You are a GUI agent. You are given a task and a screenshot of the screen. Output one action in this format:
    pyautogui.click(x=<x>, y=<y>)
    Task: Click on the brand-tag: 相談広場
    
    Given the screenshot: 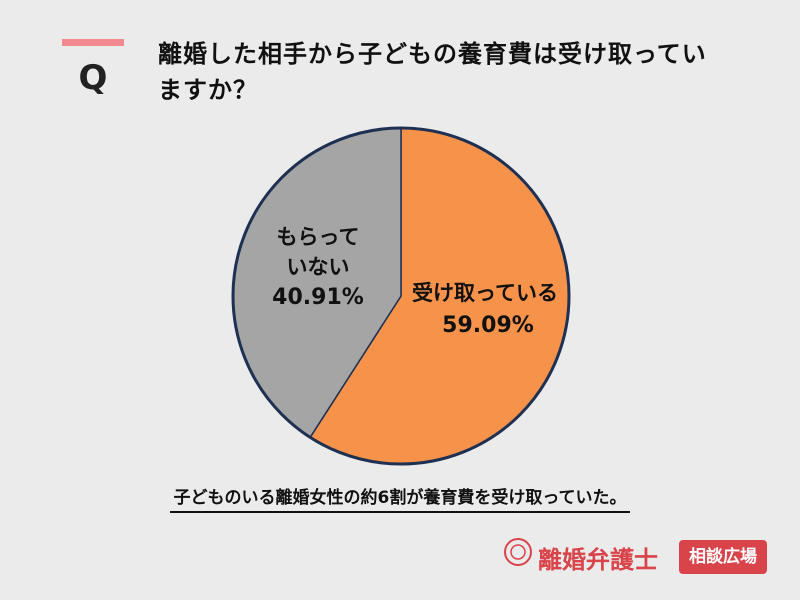 What is the action you would take?
    pyautogui.click(x=723, y=557)
    